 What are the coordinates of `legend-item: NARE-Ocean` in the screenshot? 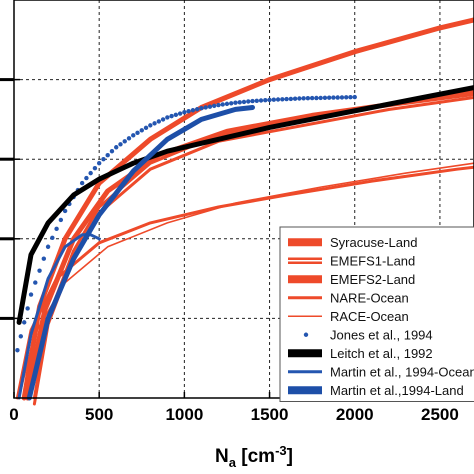 It's located at (348, 297).